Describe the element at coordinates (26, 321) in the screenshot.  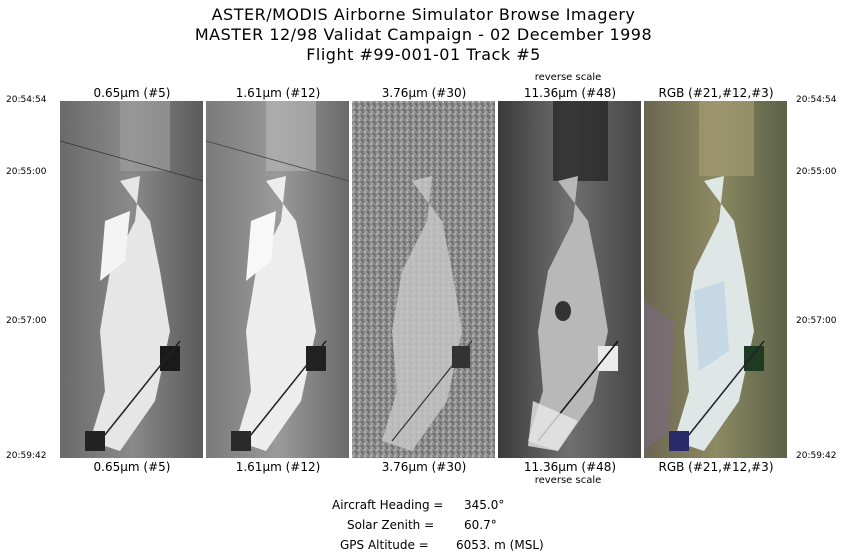
I see `time-left-3: 20:57:00` at that location.